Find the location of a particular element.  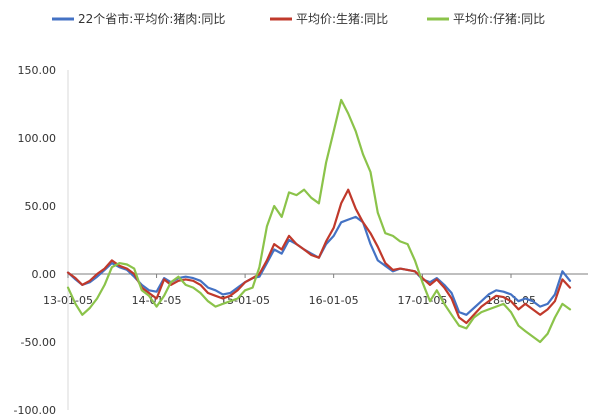

y-tick-label: 100.00 is located at coordinates (37, 138).